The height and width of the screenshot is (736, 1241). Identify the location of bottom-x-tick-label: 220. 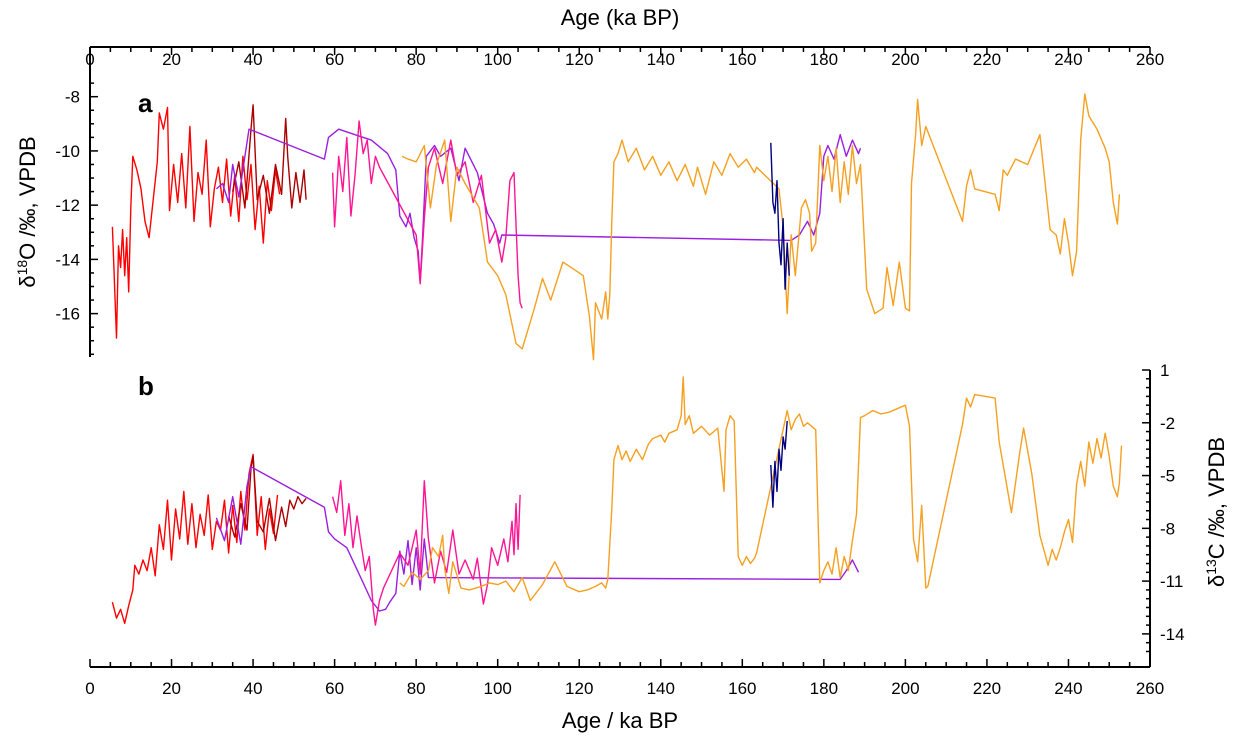
(987, 688).